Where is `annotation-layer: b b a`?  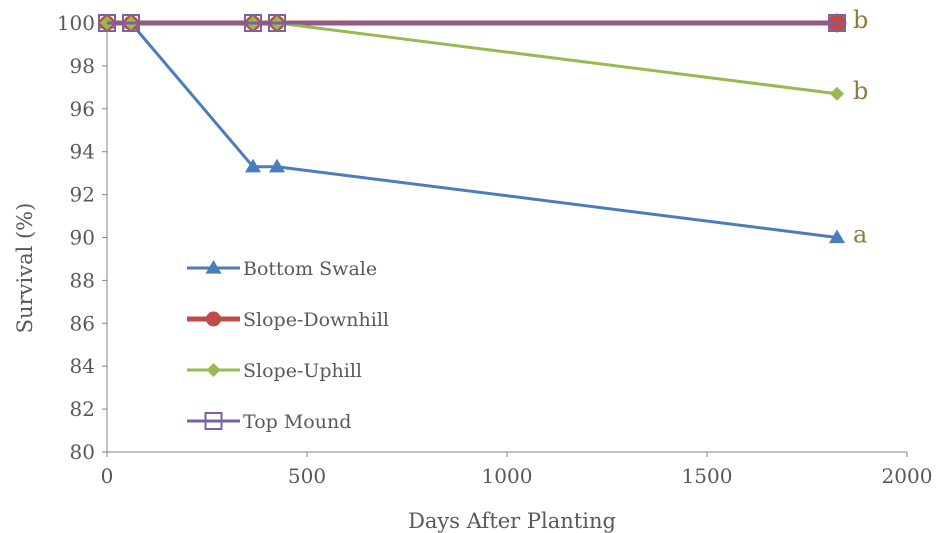 annotation-layer: b b a is located at coordinates (860, 127).